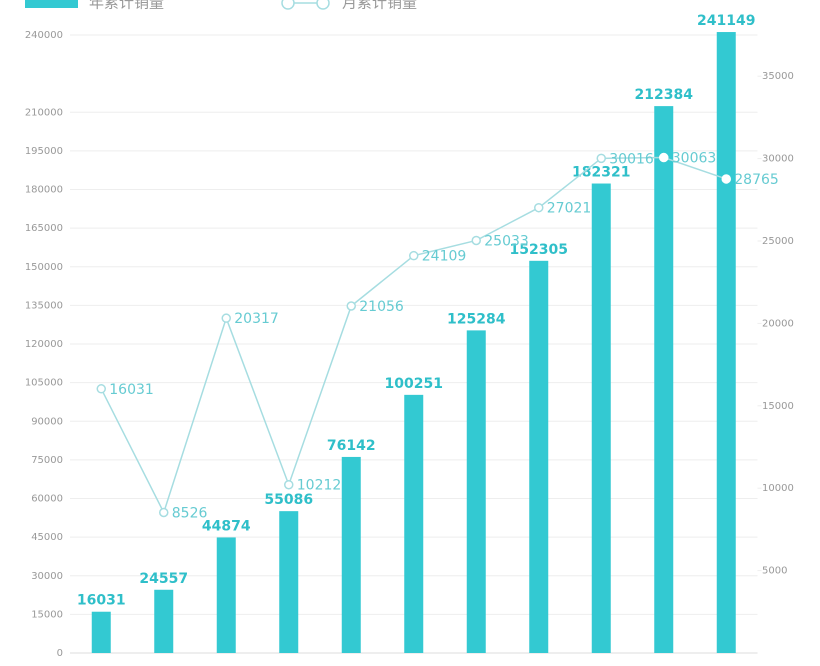  Describe the element at coordinates (47, 576) in the screenshot. I see `y-tick-label: 30000` at that location.